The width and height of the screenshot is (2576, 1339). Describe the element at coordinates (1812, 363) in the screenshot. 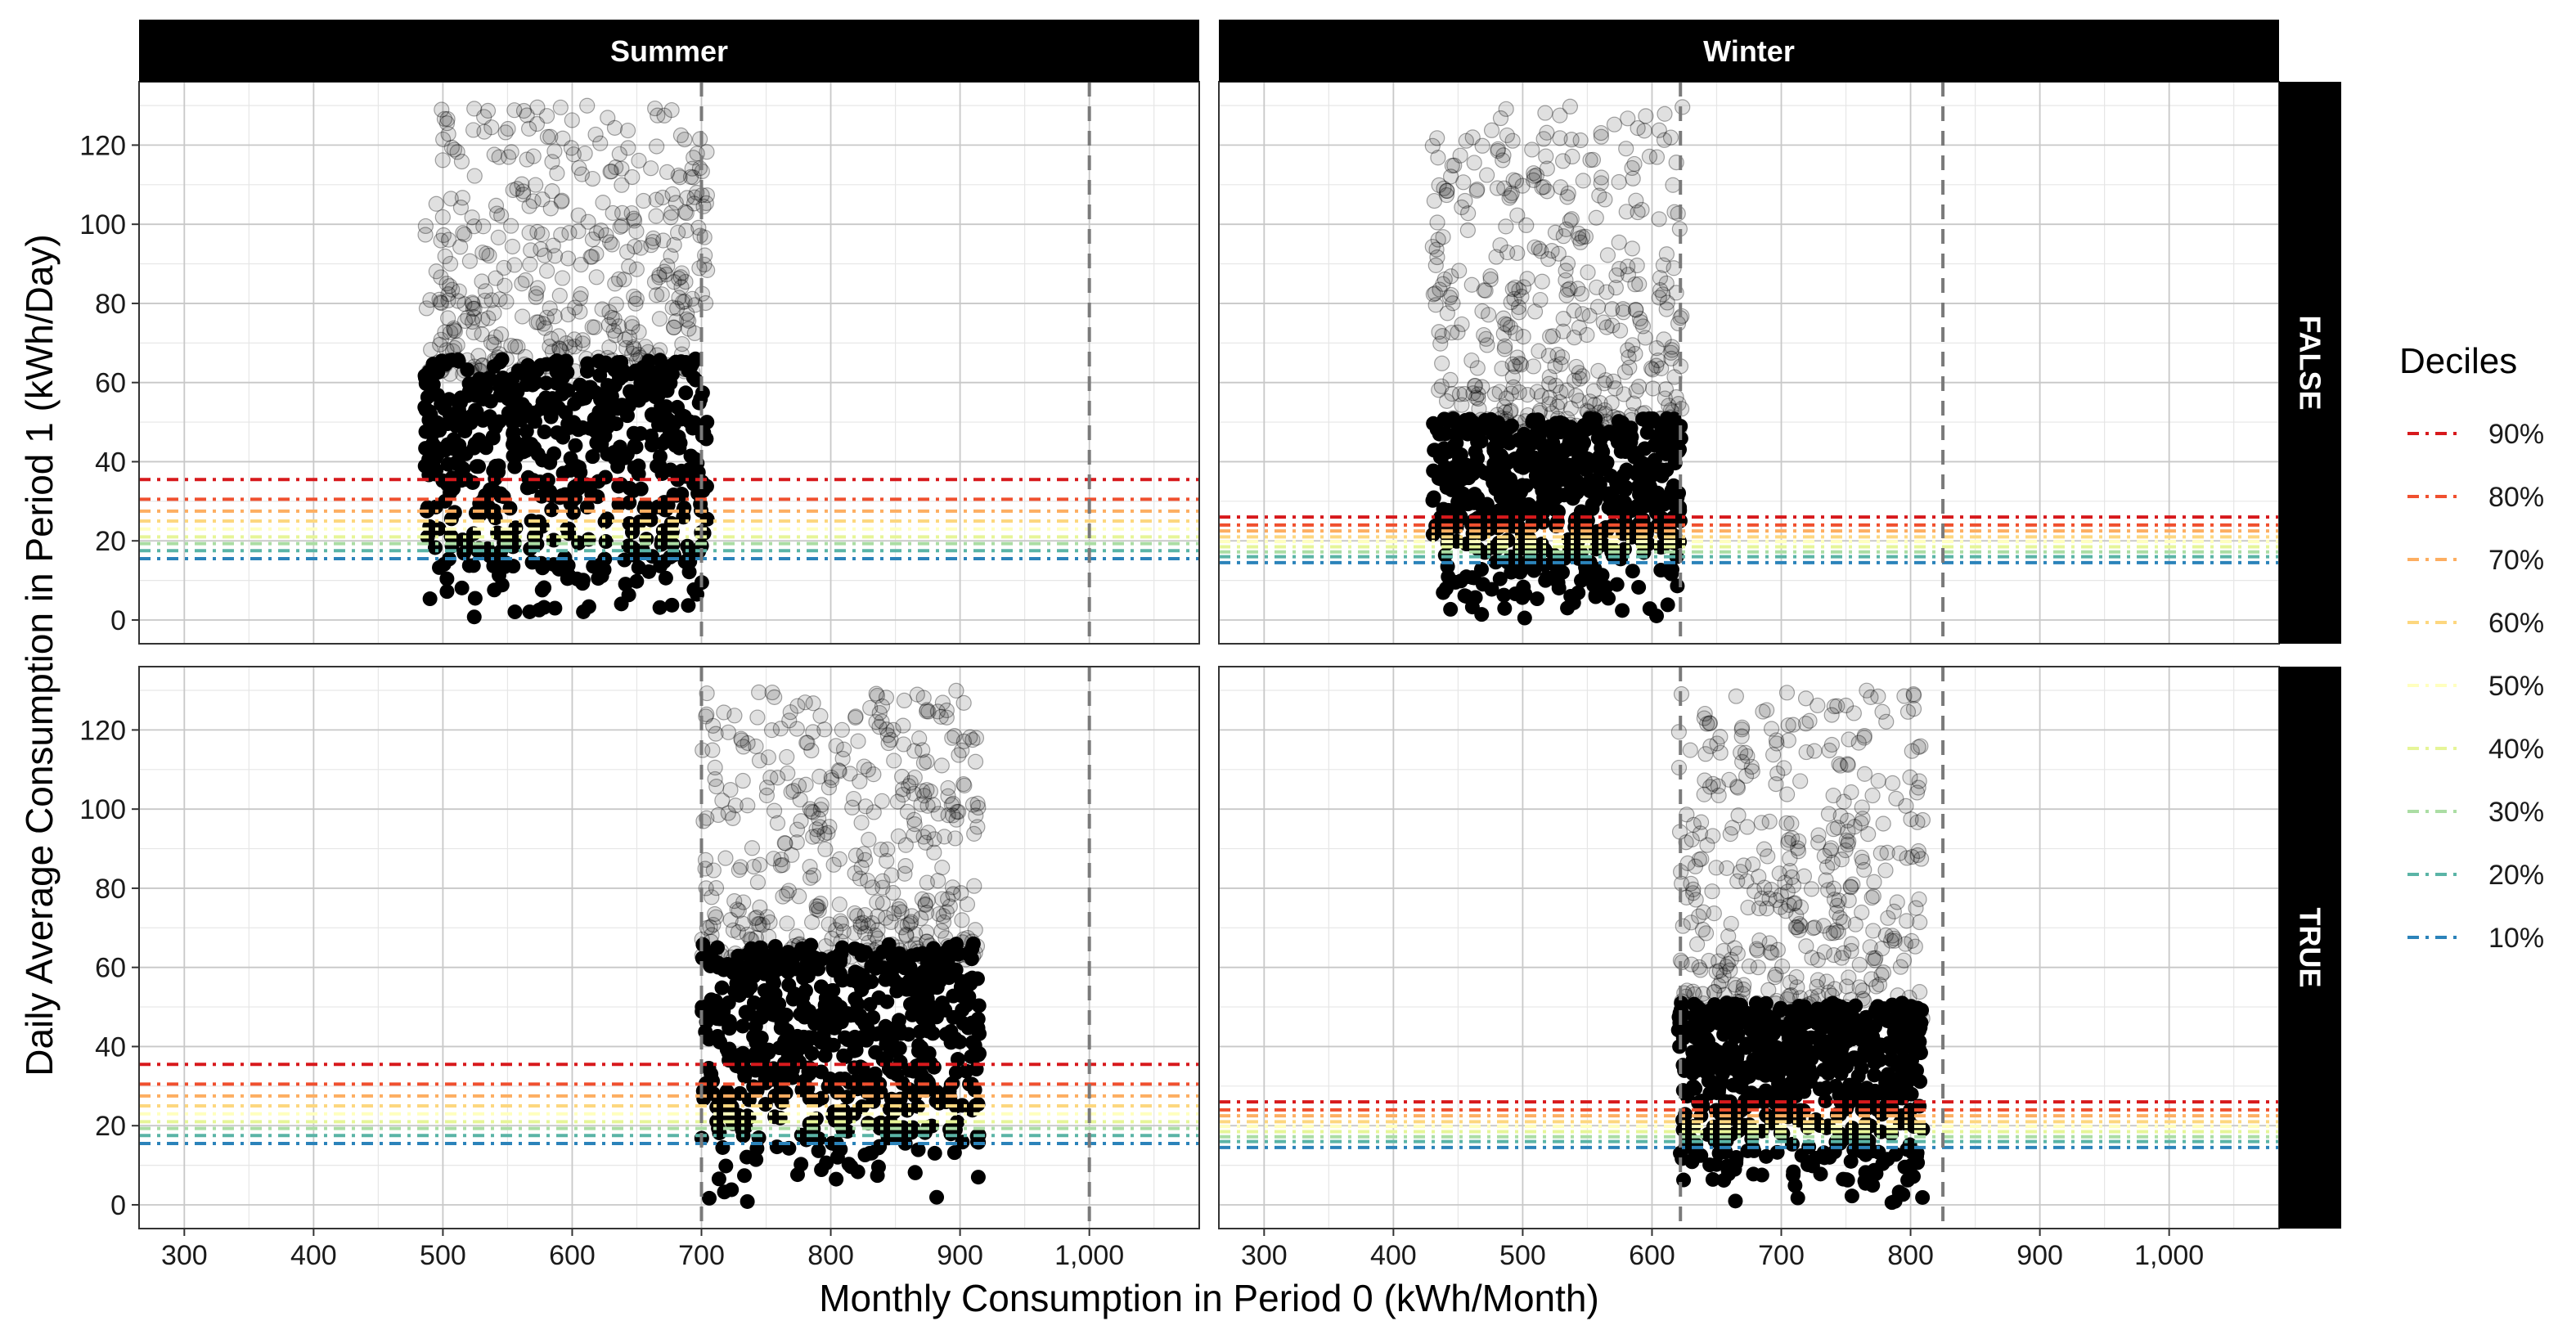

I see `threshold-lines` at that location.